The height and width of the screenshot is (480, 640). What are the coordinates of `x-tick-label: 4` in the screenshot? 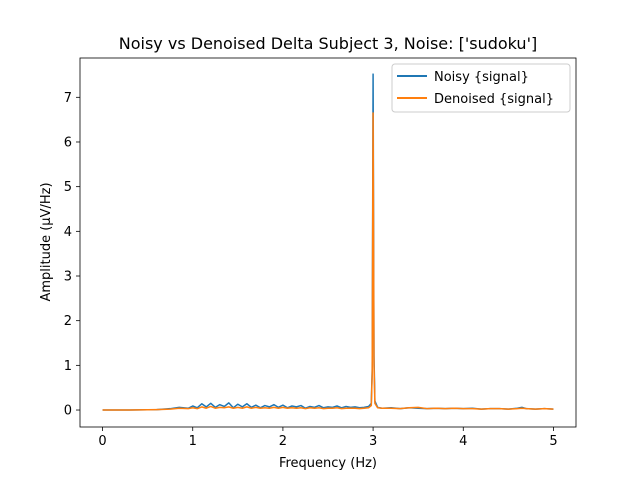 It's located at (463, 441).